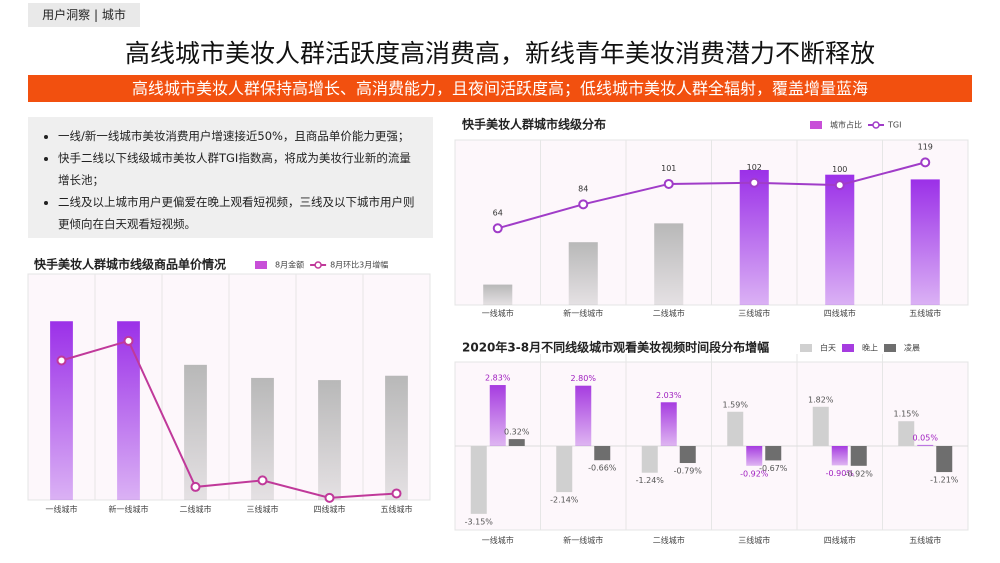 This screenshot has height=563, width=1000. What do you see at coordinates (564, 500) in the screenshot?
I see `value-label: -2.14%` at bounding box center [564, 500].